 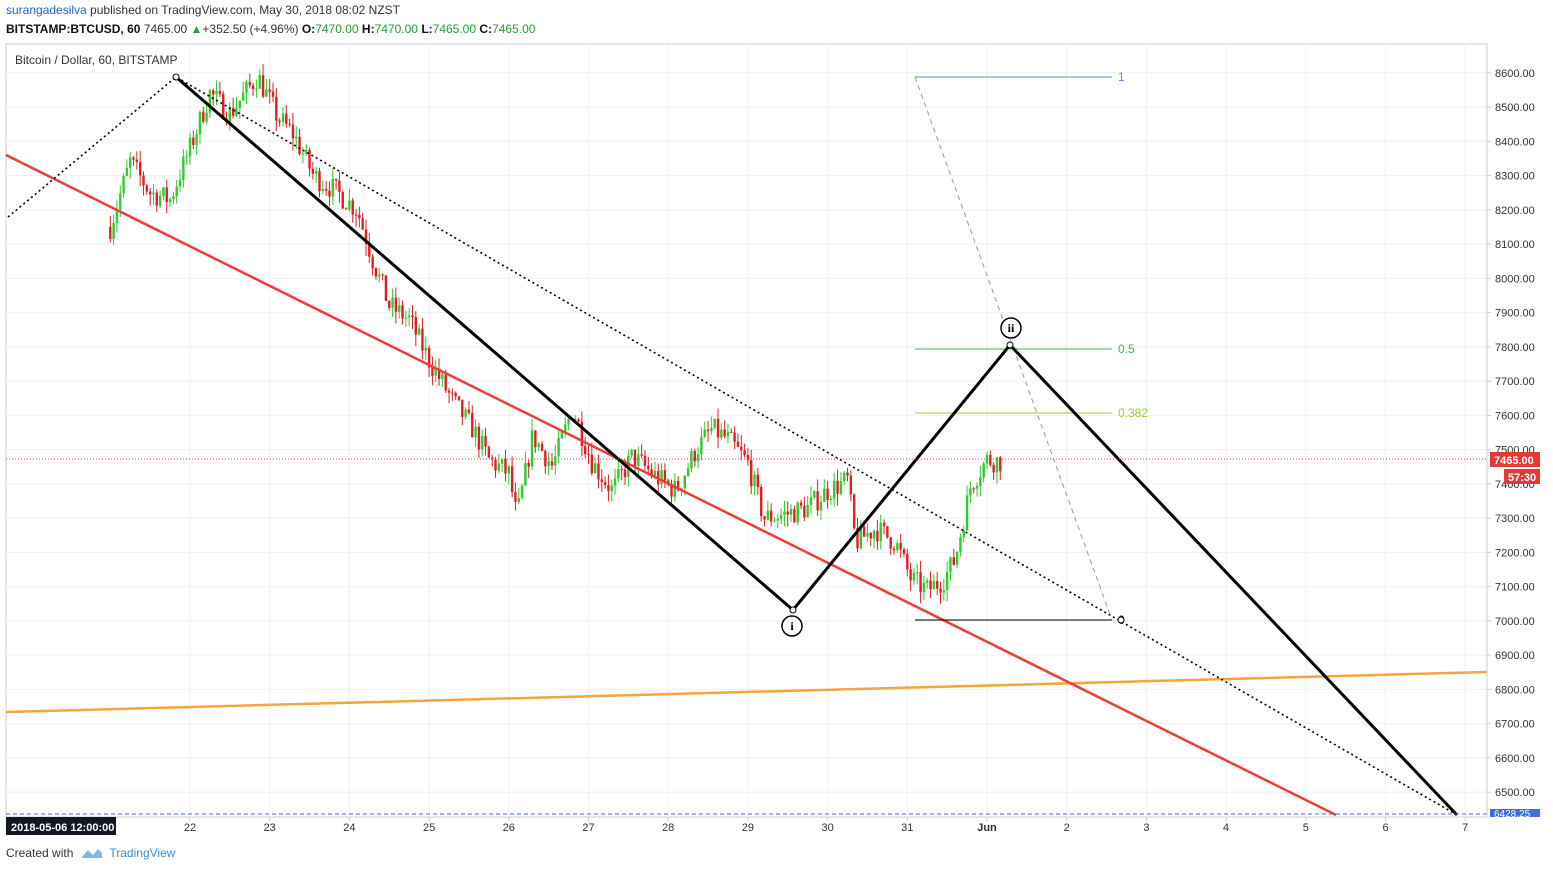 I want to click on tradingview-link: TradingView, so click(x=142, y=853).